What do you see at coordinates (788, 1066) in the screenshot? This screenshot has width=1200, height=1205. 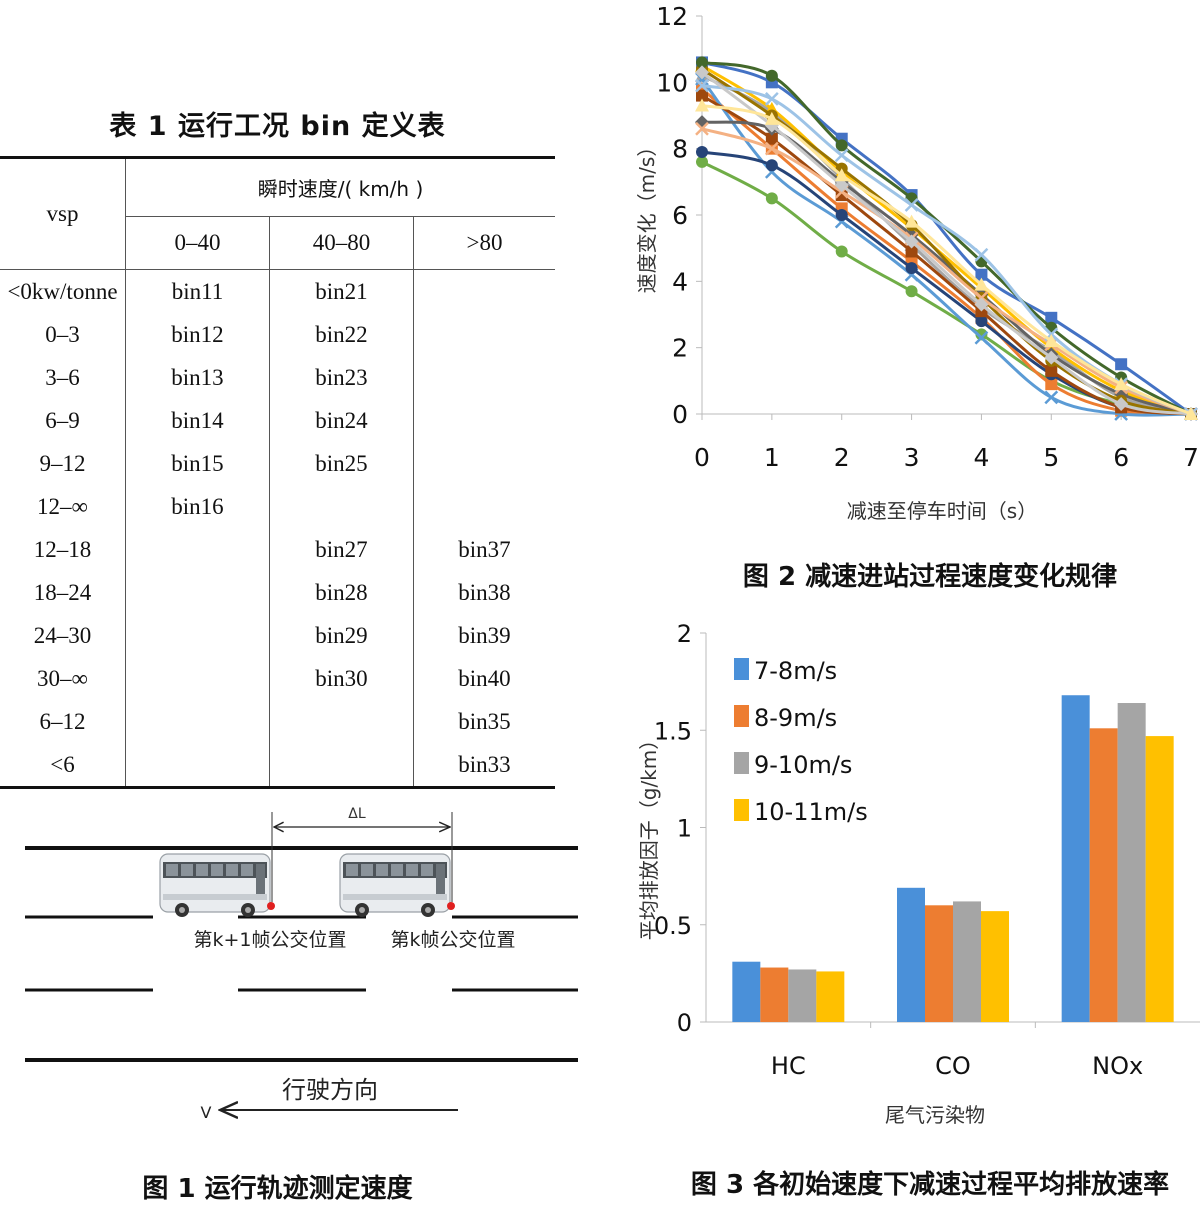 I see `fig3-category-label: HC` at bounding box center [788, 1066].